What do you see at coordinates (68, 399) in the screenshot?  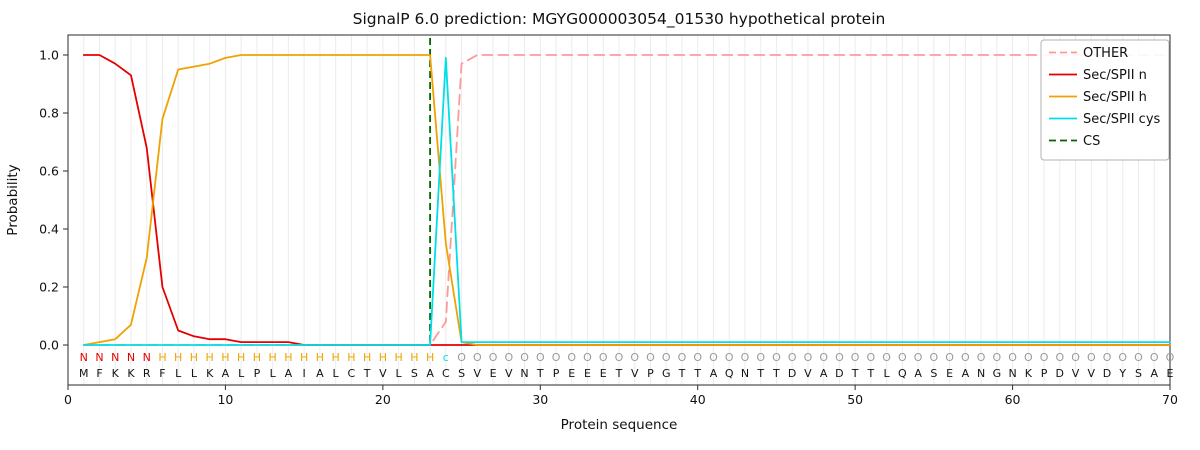 I see `x-tick-label: 0` at bounding box center [68, 399].